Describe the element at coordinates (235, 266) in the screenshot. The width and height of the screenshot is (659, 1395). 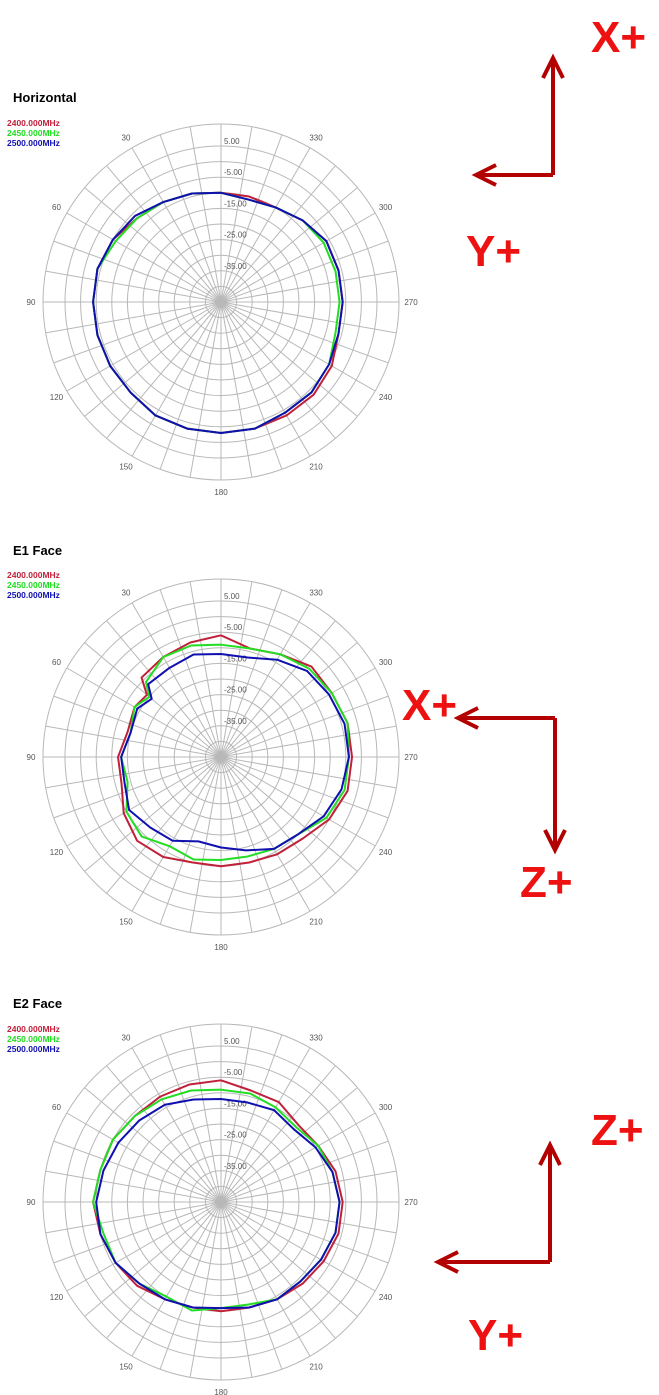
I see `radial-tick-label: -35.00` at that location.